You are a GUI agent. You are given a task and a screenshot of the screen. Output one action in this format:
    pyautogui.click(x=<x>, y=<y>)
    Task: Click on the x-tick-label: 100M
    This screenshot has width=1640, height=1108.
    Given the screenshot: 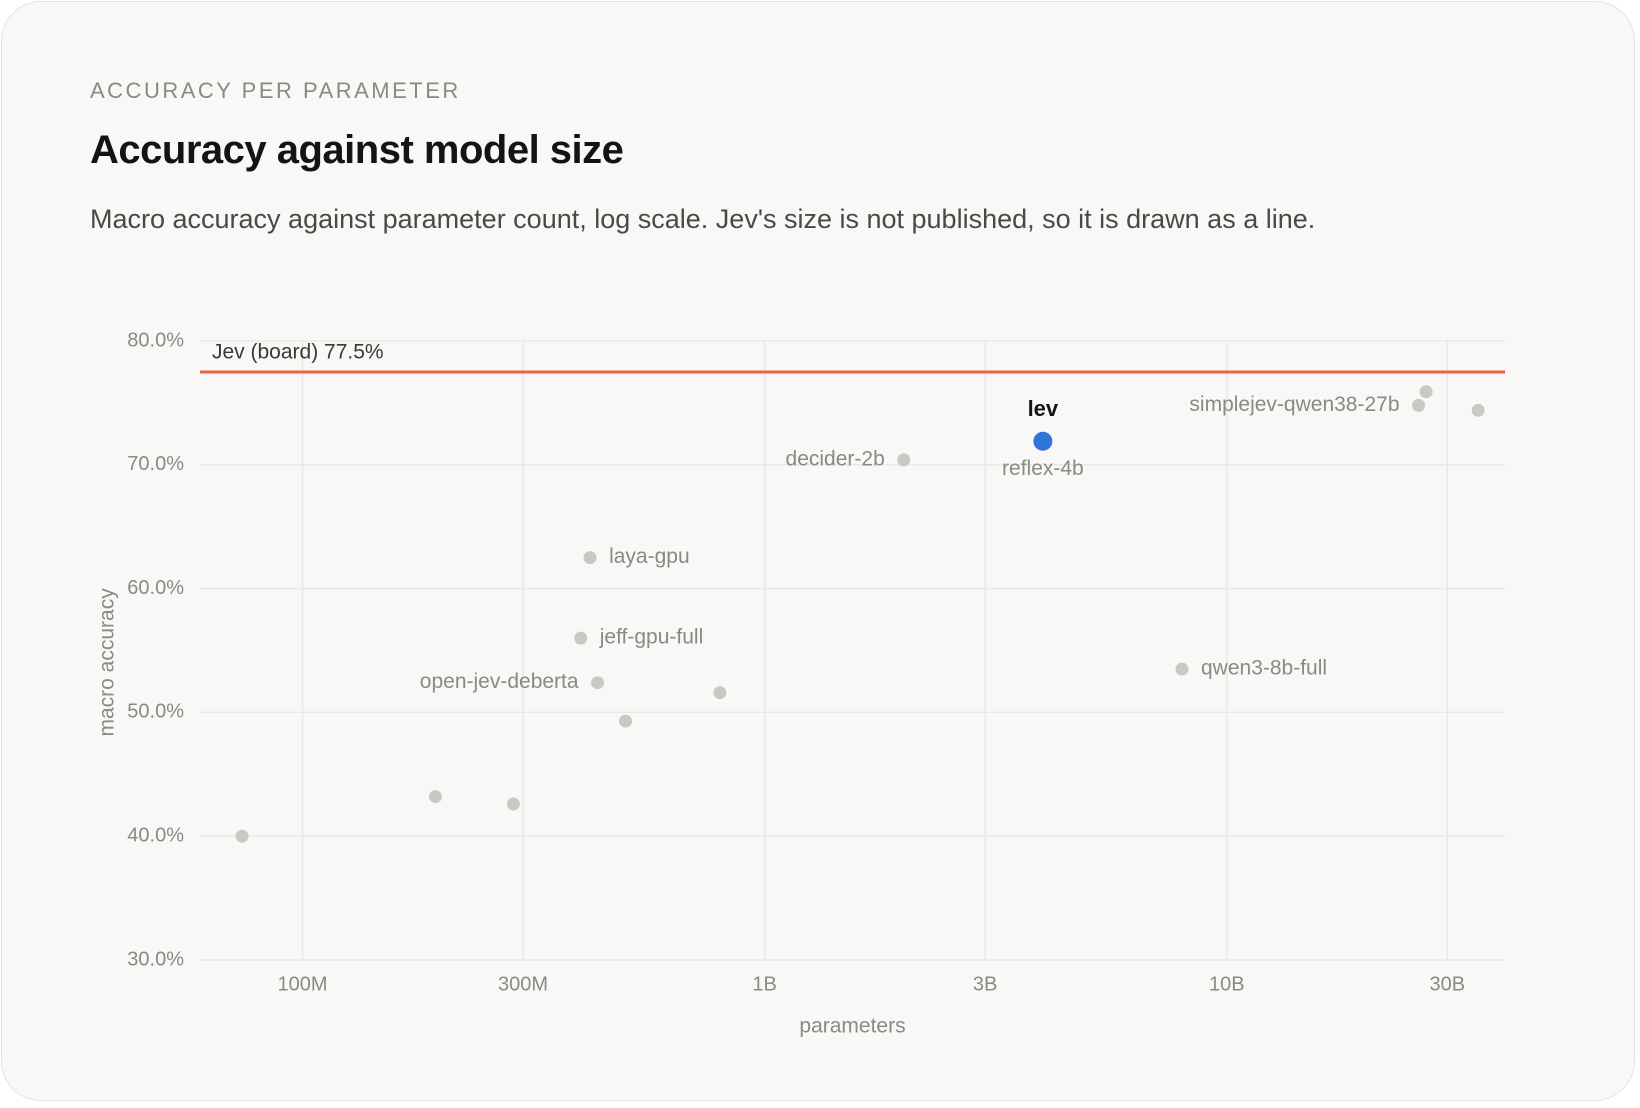 What is the action you would take?
    pyautogui.click(x=303, y=984)
    